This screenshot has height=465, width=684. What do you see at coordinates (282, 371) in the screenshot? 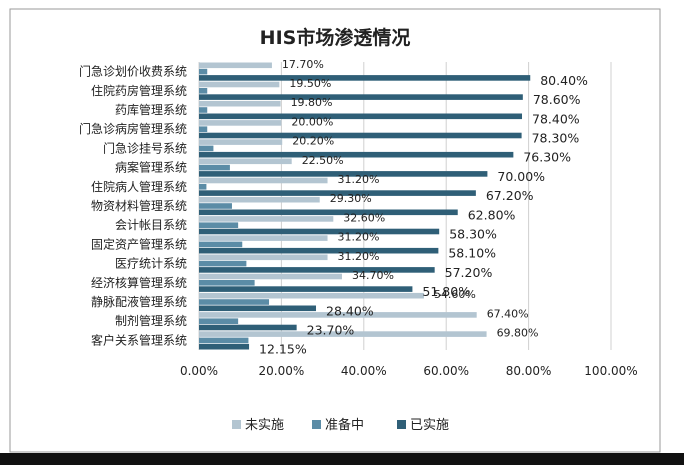
I see `x-tick-label: 20.00%` at bounding box center [282, 371].